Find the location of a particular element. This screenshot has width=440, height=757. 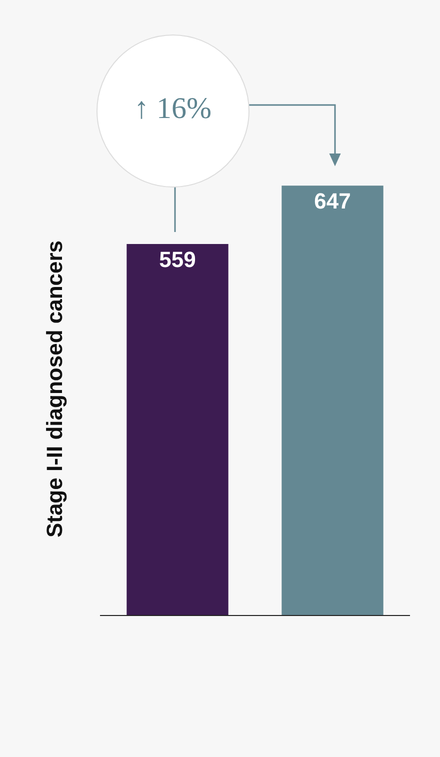

data-label: 647 is located at coordinates (332, 201).